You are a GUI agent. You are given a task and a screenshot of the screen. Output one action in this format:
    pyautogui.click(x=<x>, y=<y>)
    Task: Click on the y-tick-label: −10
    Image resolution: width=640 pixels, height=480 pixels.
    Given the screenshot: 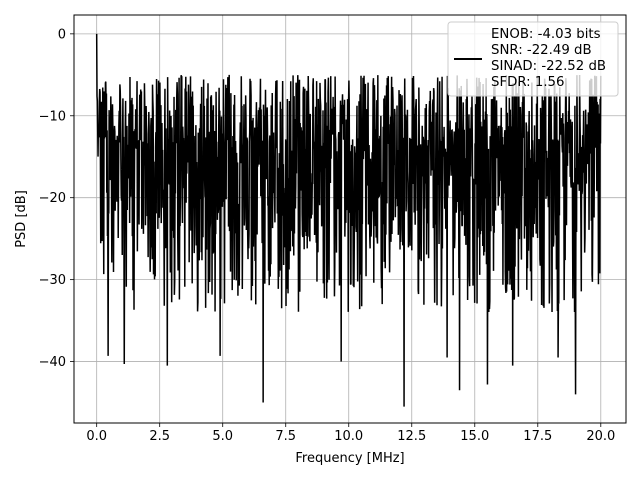 What is the action you would take?
    pyautogui.click(x=52, y=116)
    